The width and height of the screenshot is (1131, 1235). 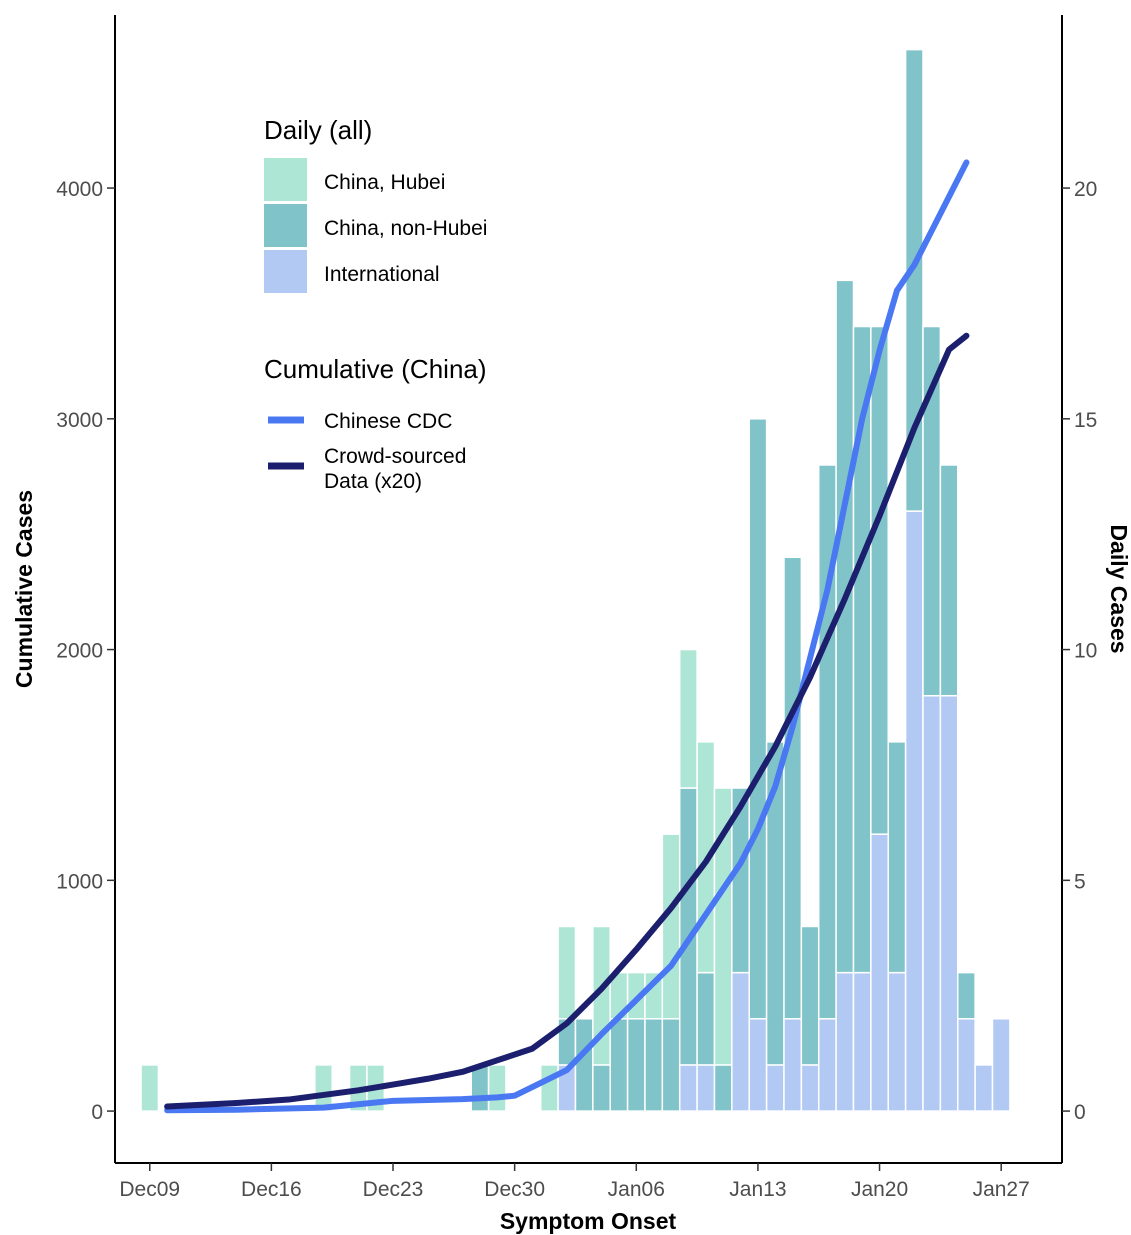 What do you see at coordinates (584, 1065) in the screenshot?
I see `daily-bar-china-non-hubei-jan04` at bounding box center [584, 1065].